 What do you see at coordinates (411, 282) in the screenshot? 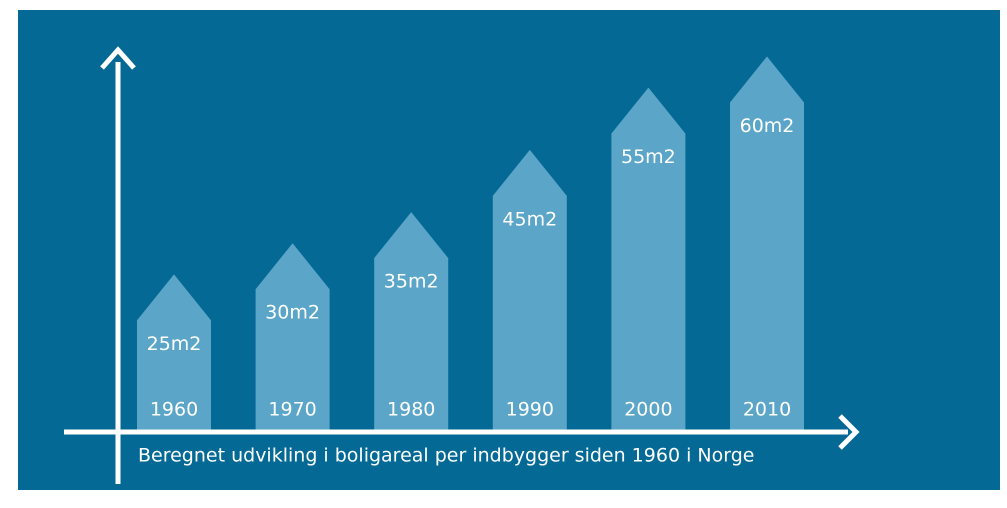
I see `value-label: 35m2` at bounding box center [411, 282].